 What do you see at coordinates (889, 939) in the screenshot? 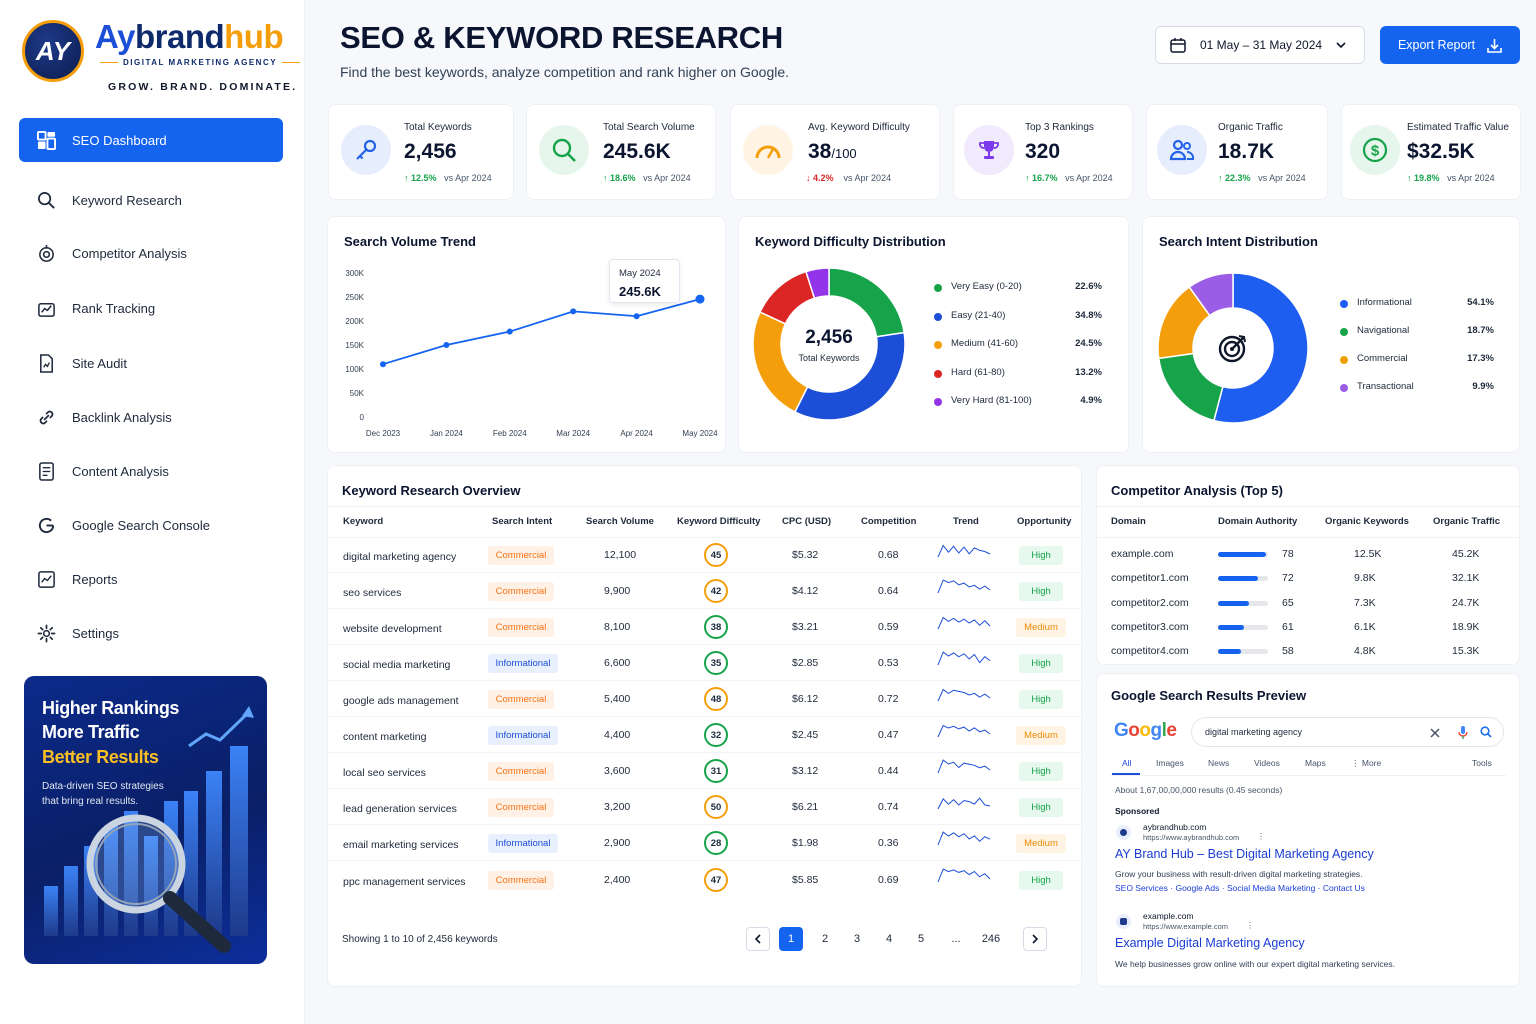
I see `page-button-4: 4` at bounding box center [889, 939].